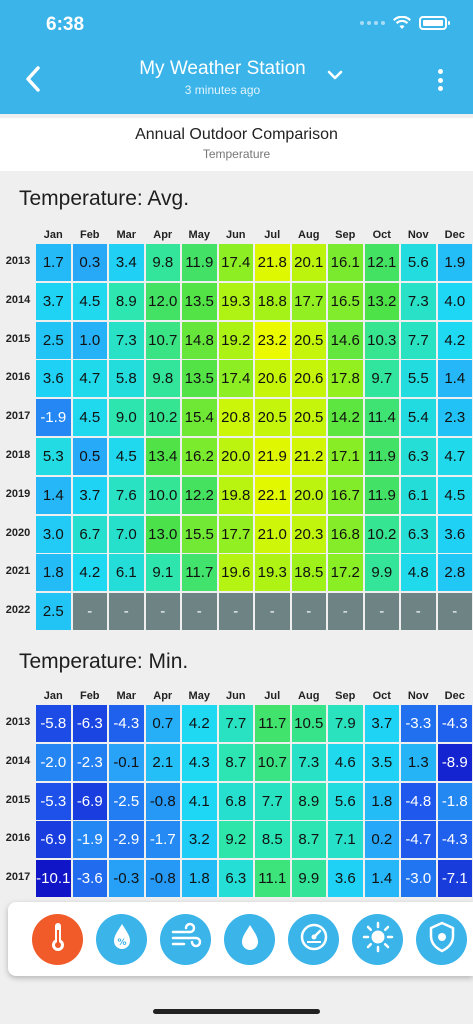 This screenshot has height=1024, width=473. What do you see at coordinates (272, 879) in the screenshot?
I see `heatmap-cell: 11.1` at bounding box center [272, 879].